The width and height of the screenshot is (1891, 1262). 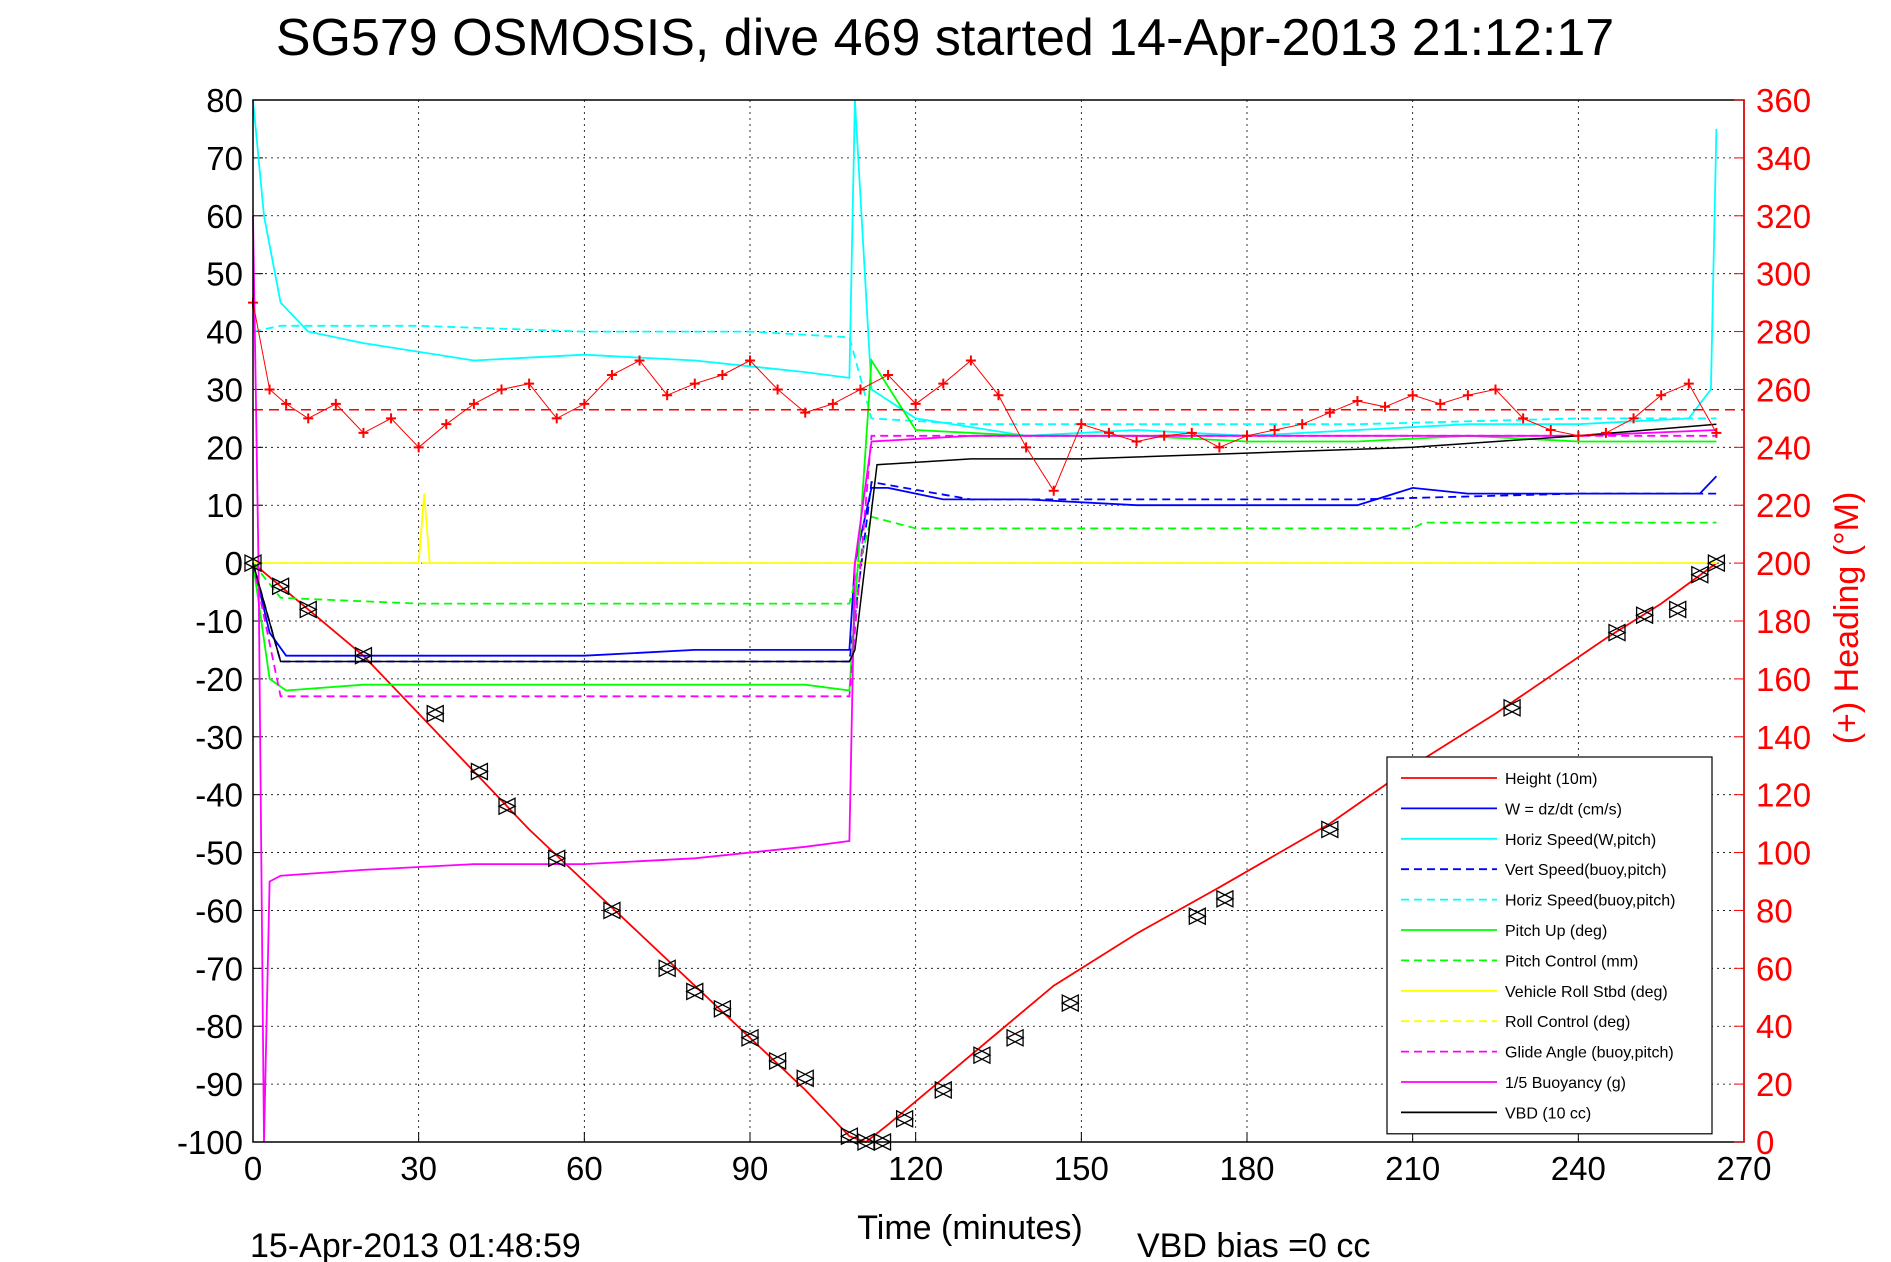 I want to click on y-tick-label: 30, so click(x=224, y=389).